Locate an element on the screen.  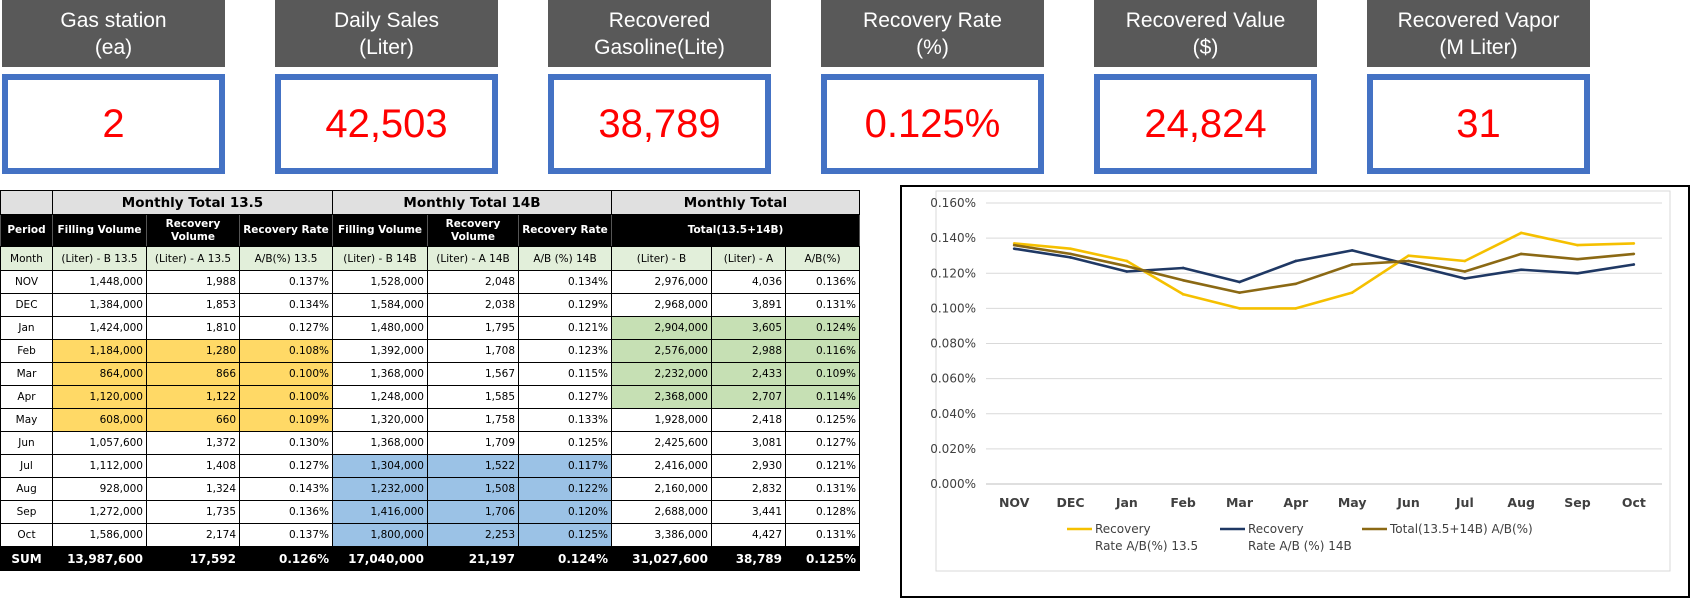
value-cell: 928,000 is located at coordinates (99, 489).